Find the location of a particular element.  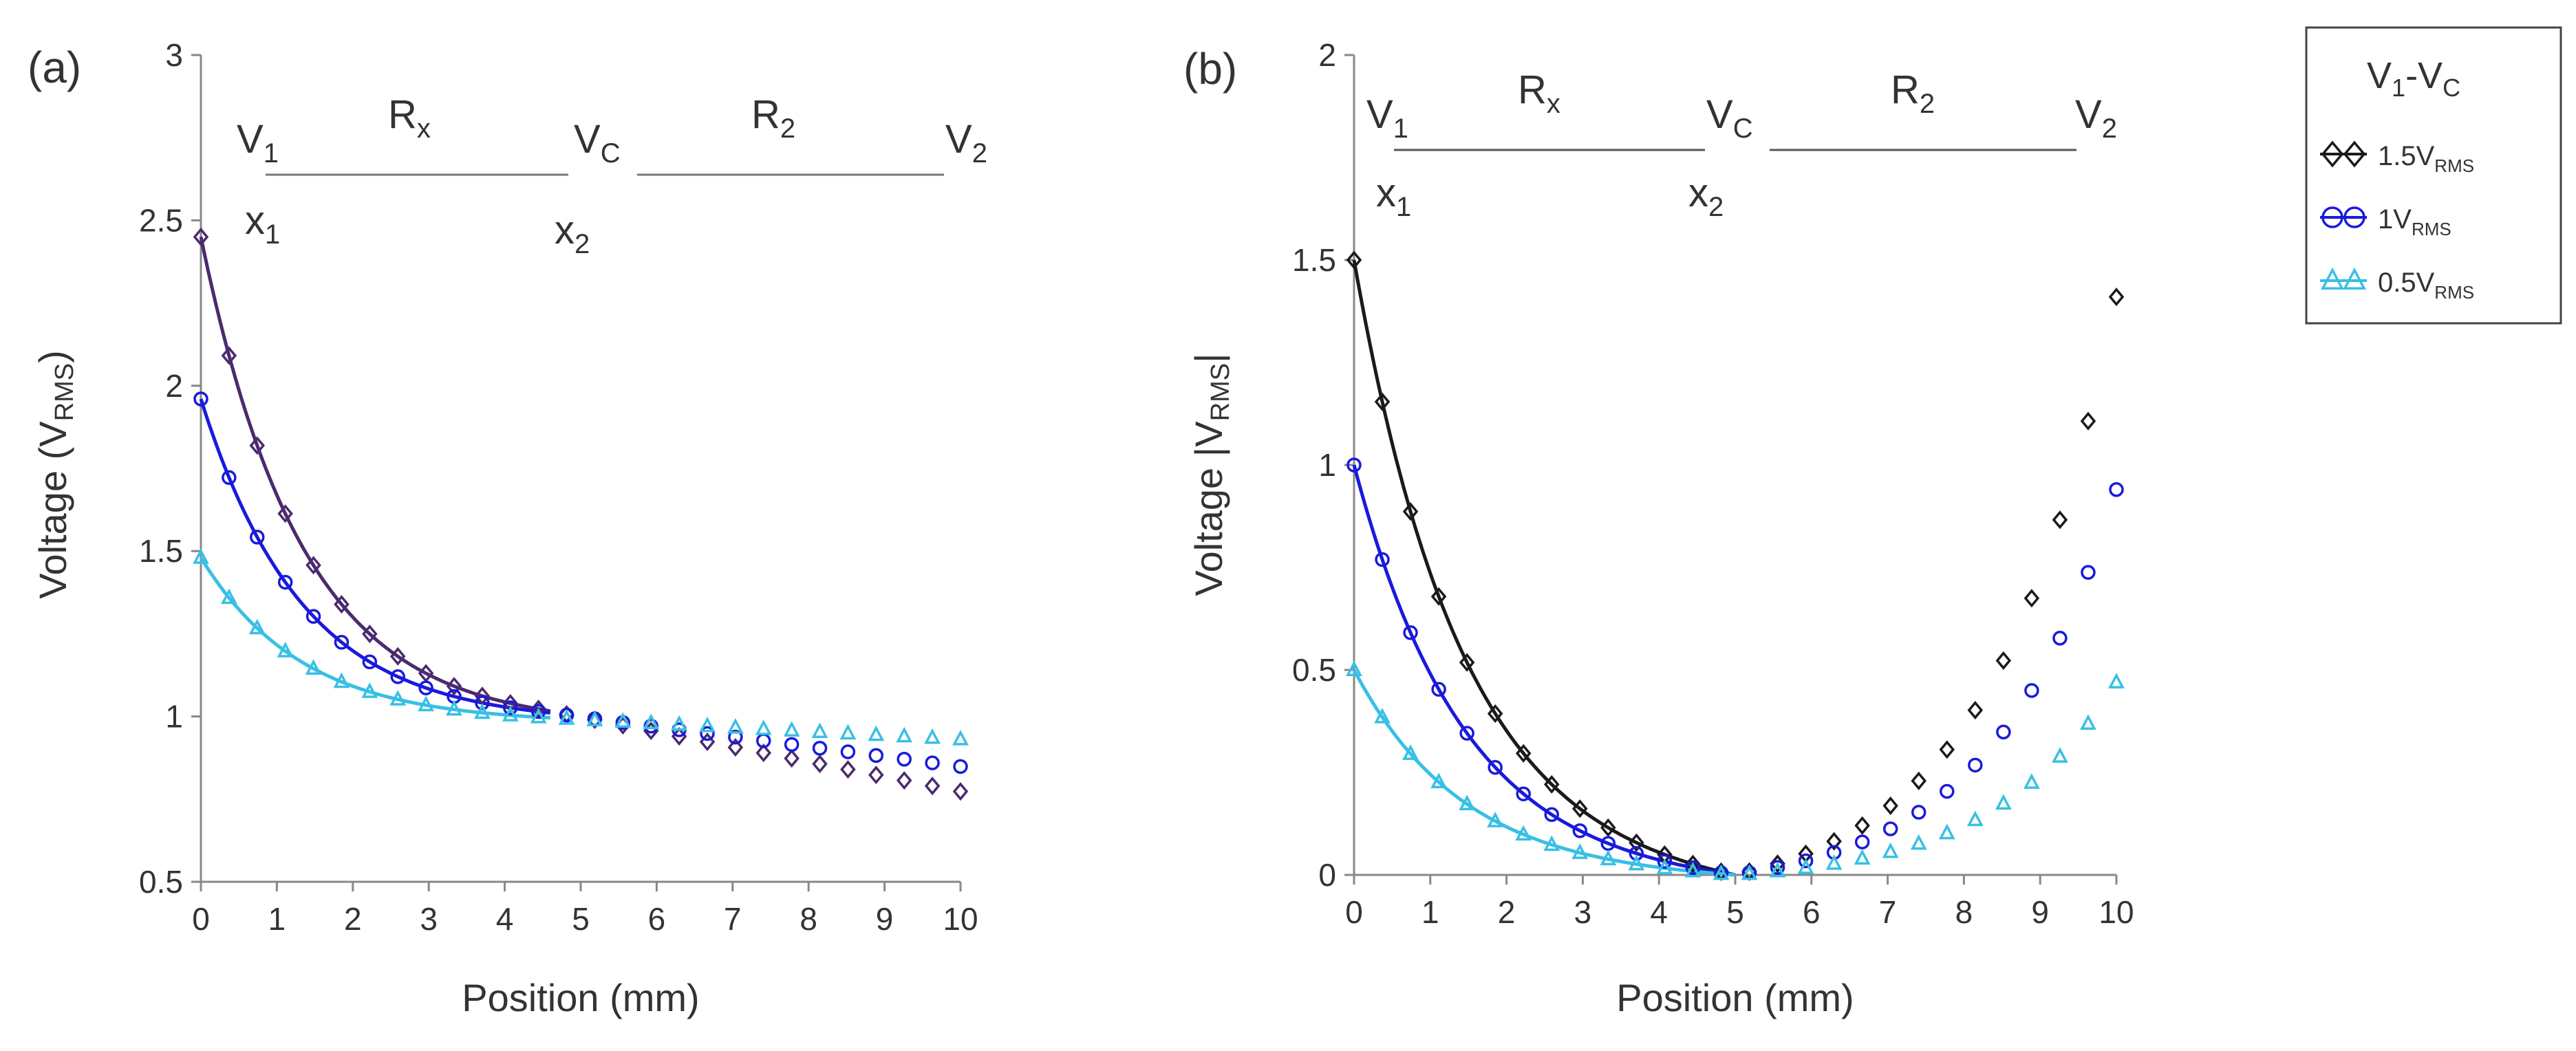

panel-a-x-tick-label: 3 is located at coordinates (429, 919).